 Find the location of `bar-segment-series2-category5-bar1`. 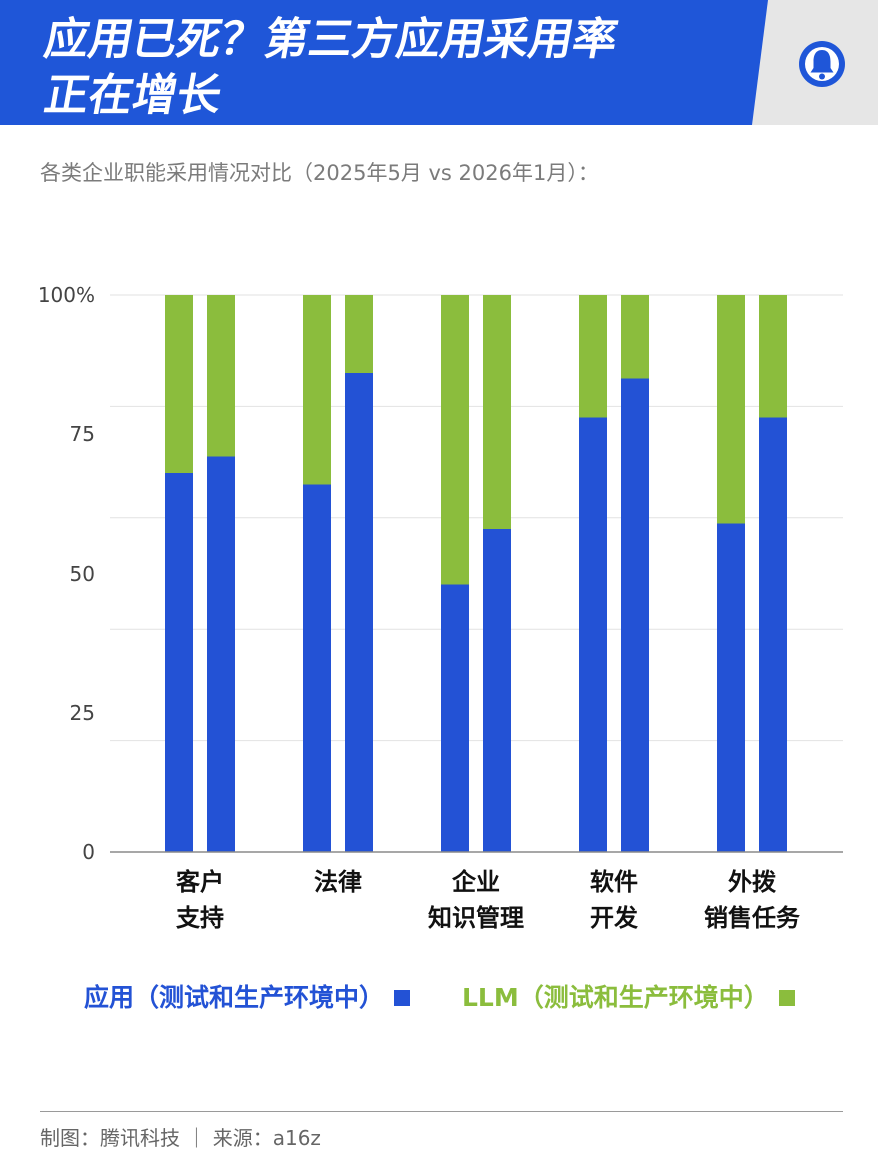

bar-segment-series2-category5-bar1 is located at coordinates (731, 409).